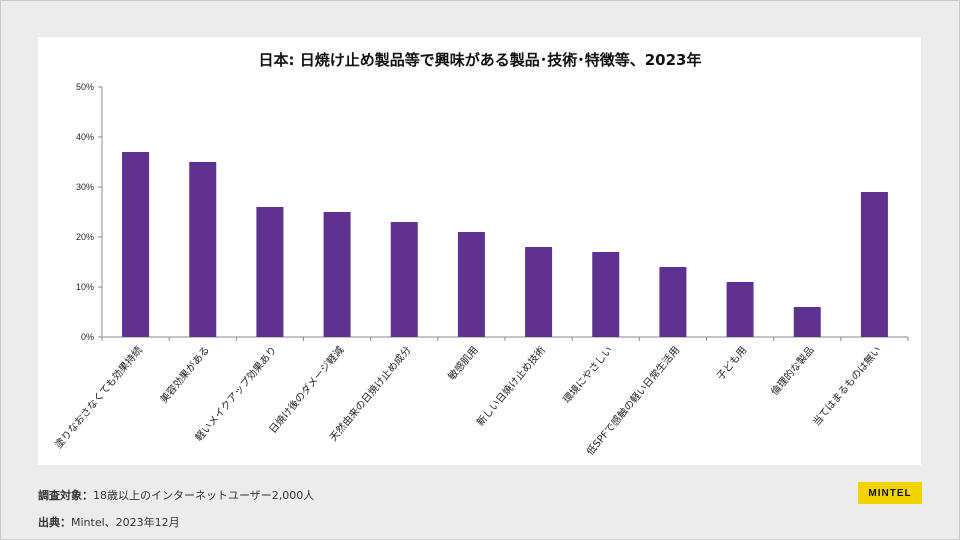 This screenshot has width=960, height=540. What do you see at coordinates (731, 363) in the screenshot?
I see `x-category-label: 子ども用` at bounding box center [731, 363].